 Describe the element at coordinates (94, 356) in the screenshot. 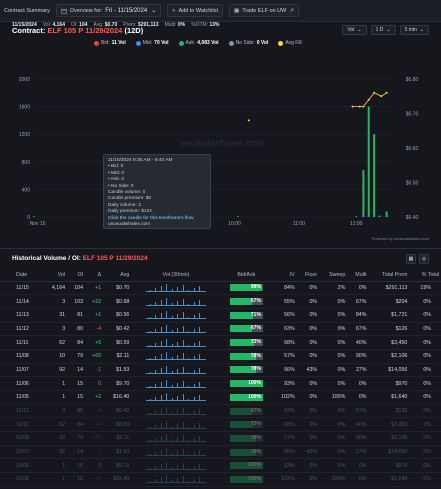

I see `cell-change: +65` at that location.